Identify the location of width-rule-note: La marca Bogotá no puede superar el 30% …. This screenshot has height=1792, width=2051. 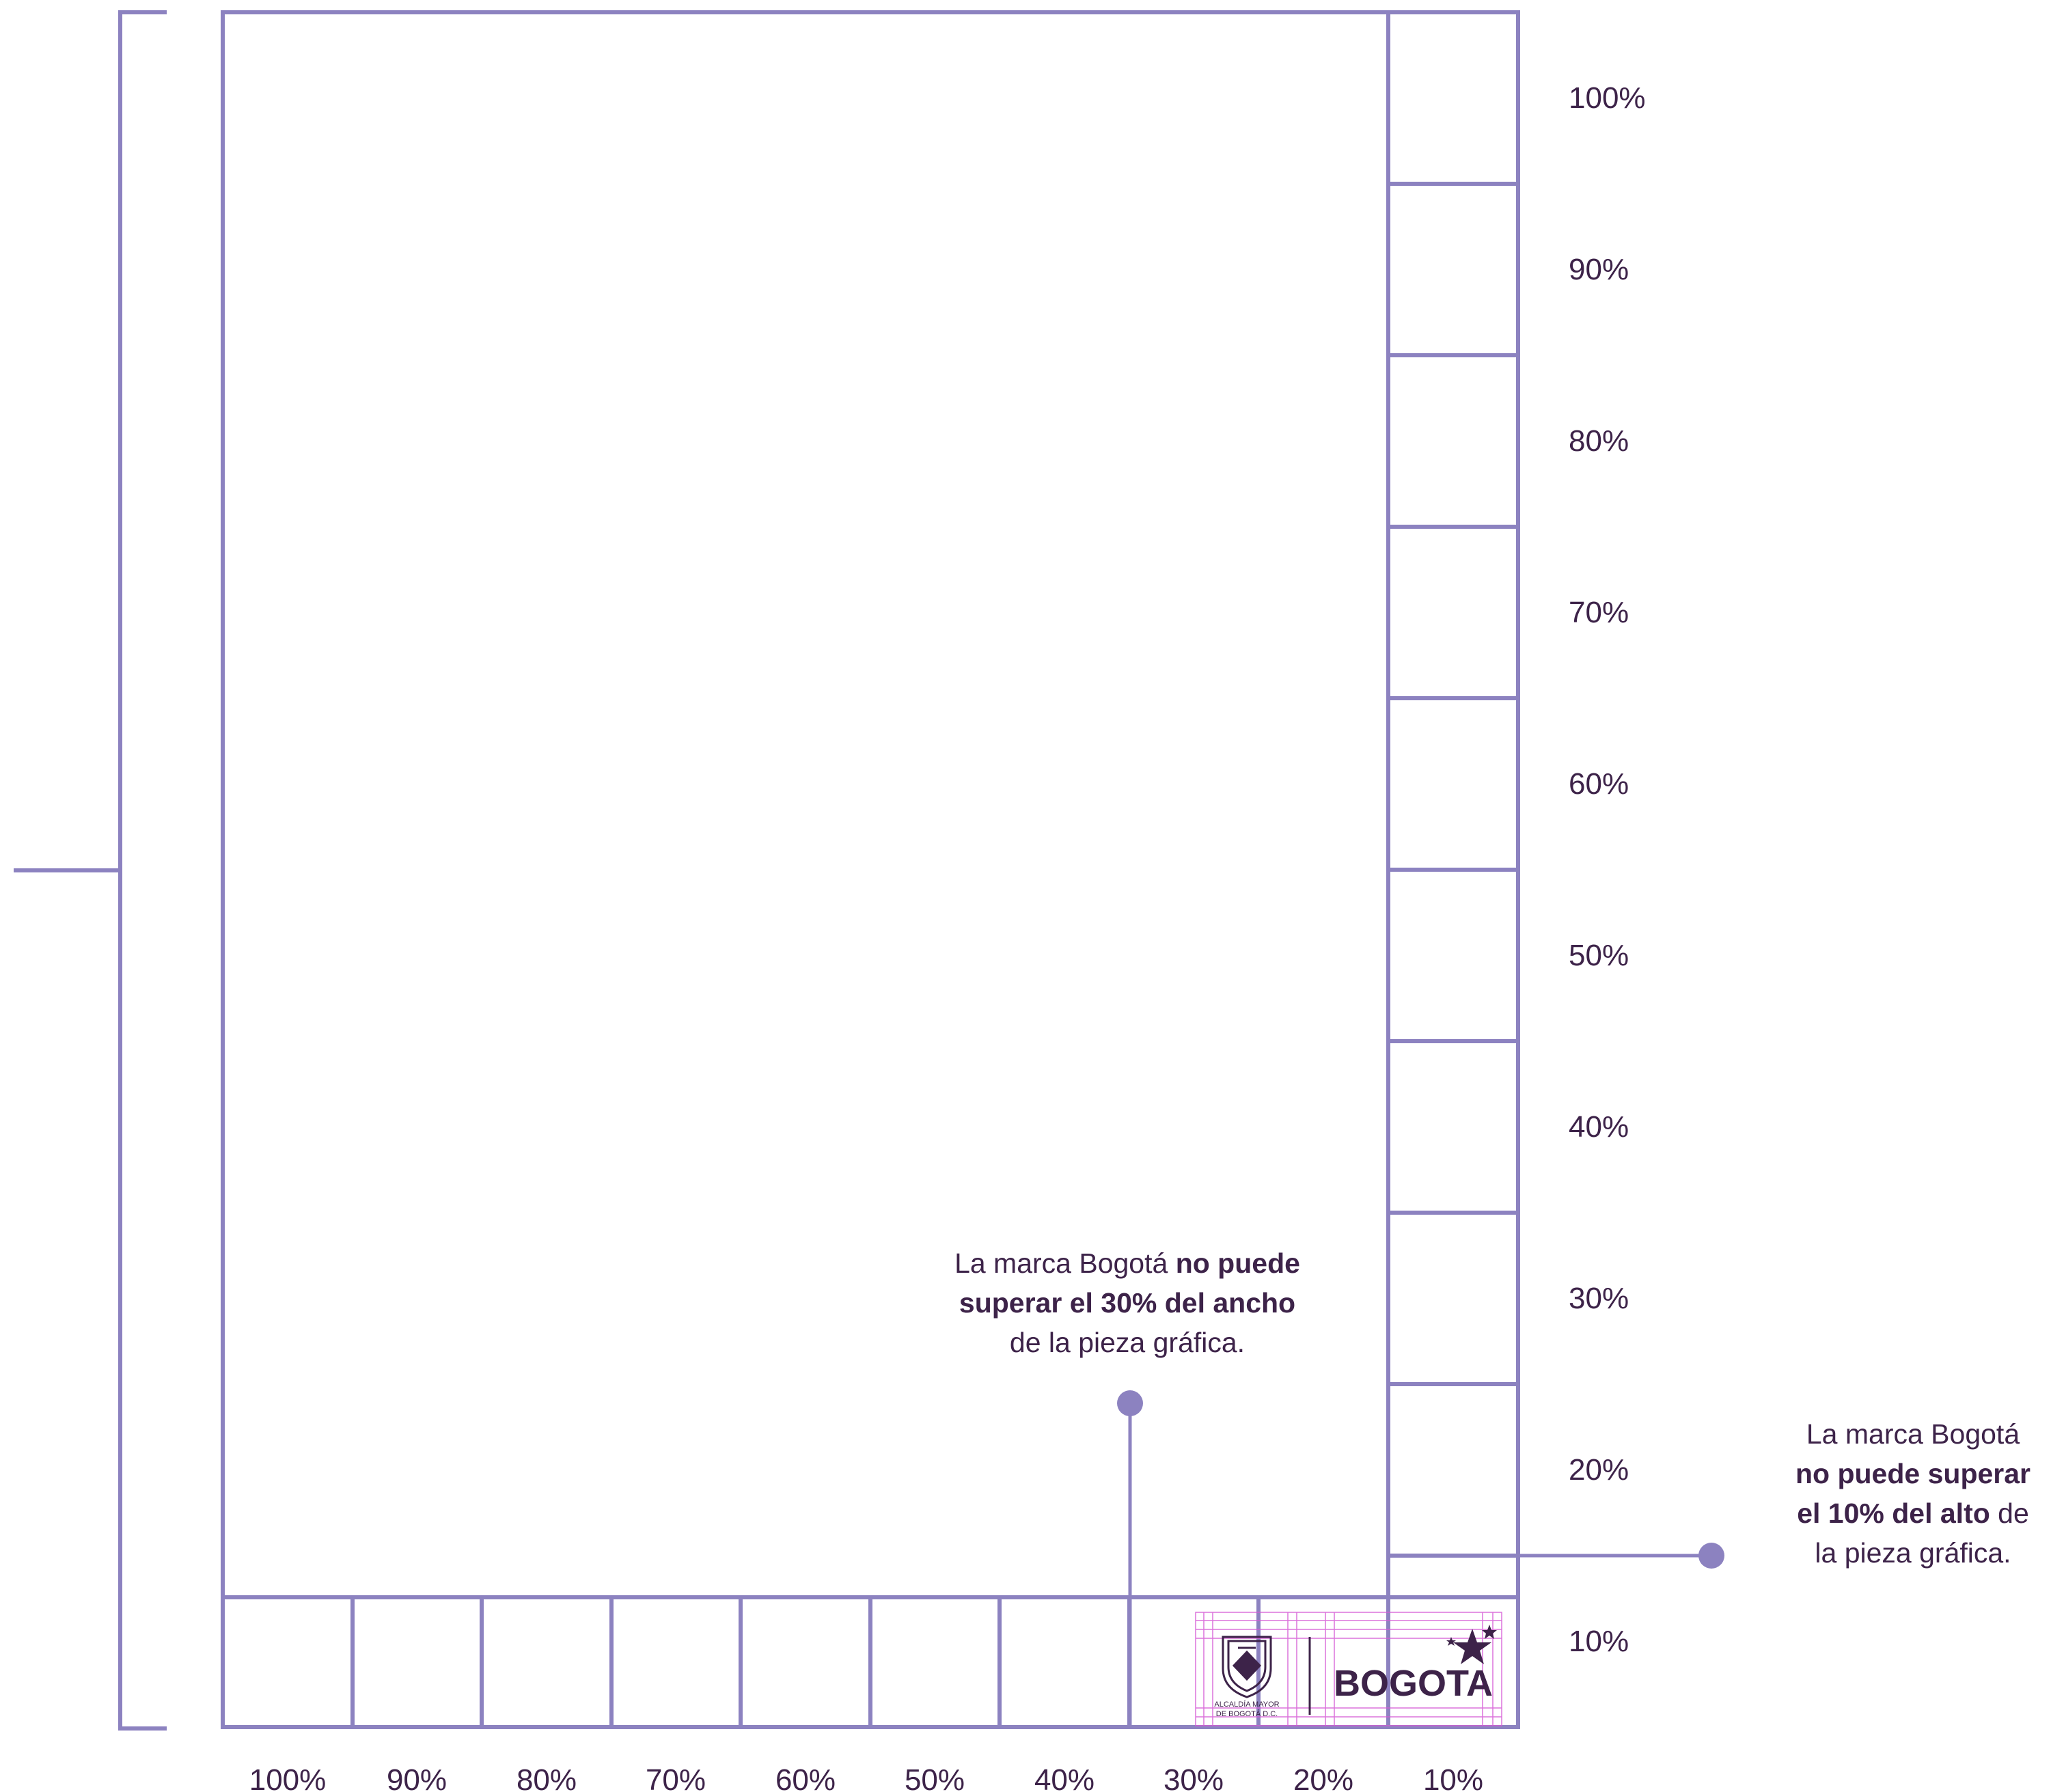
(1127, 1303).